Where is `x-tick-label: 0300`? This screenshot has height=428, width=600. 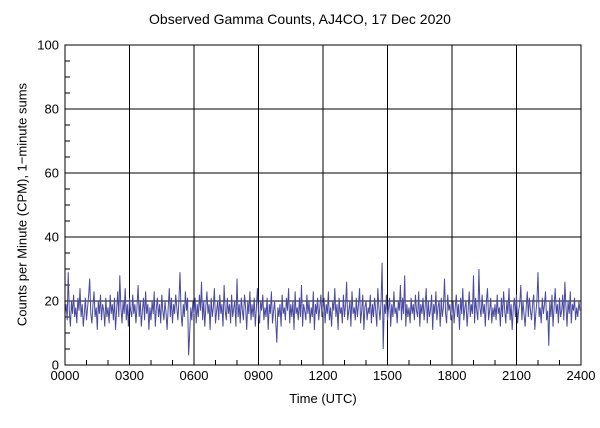 x-tick-label: 0300 is located at coordinates (129, 375).